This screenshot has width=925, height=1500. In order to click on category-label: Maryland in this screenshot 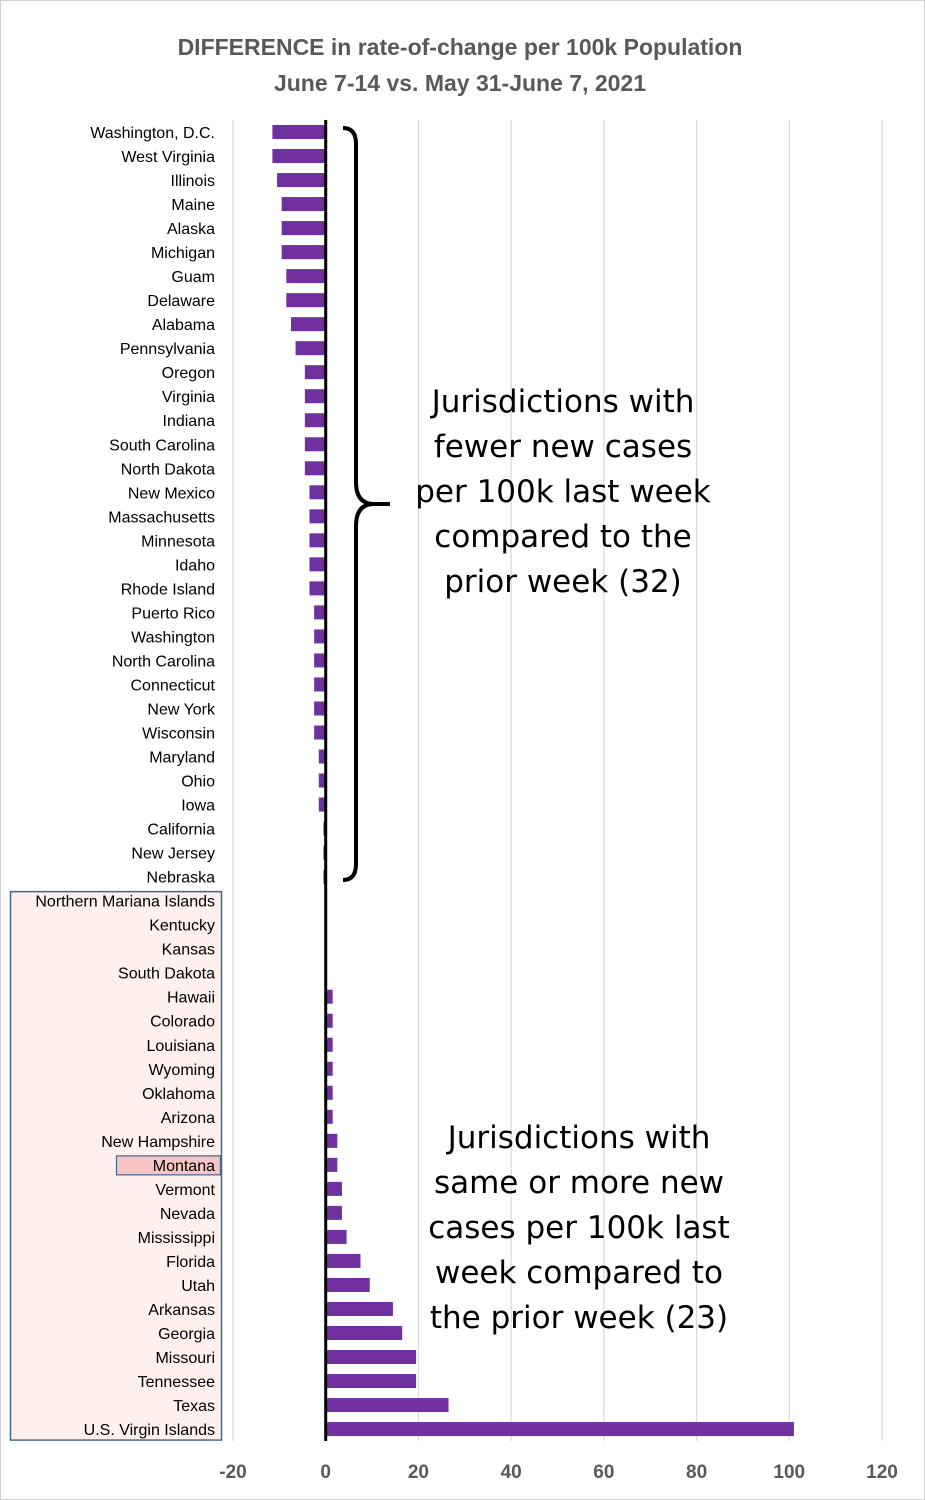, I will do `click(182, 758)`.